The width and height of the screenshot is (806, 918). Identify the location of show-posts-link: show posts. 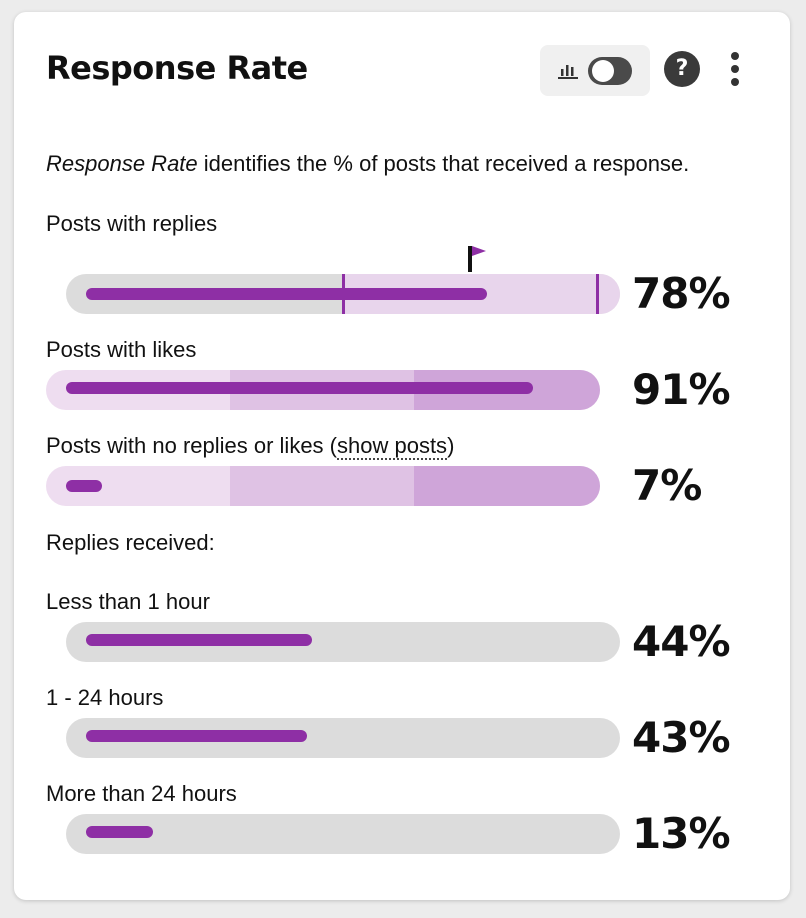
(392, 446).